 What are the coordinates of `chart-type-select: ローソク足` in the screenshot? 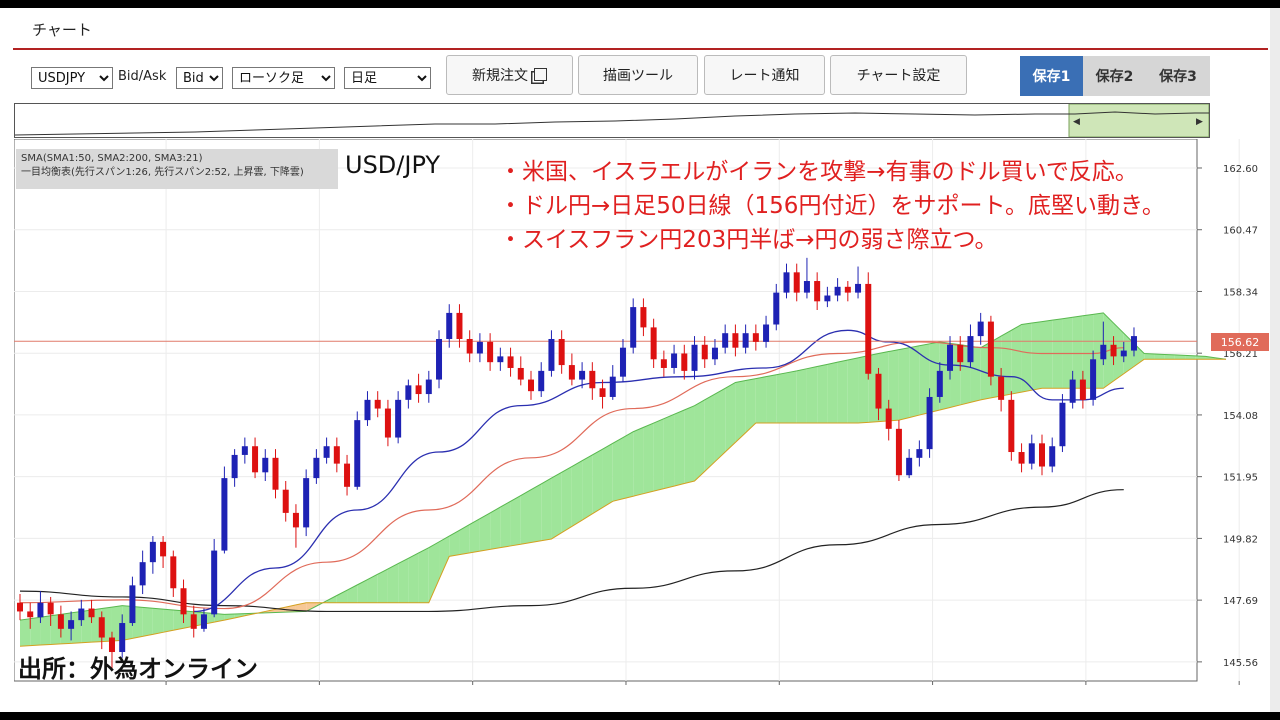 It's located at (283, 78).